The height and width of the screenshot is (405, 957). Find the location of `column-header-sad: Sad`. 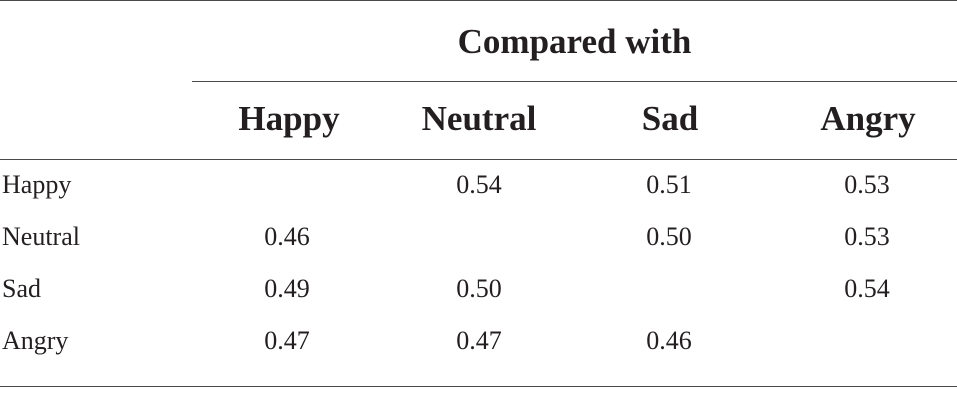

column-header-sad: Sad is located at coordinates (670, 118).